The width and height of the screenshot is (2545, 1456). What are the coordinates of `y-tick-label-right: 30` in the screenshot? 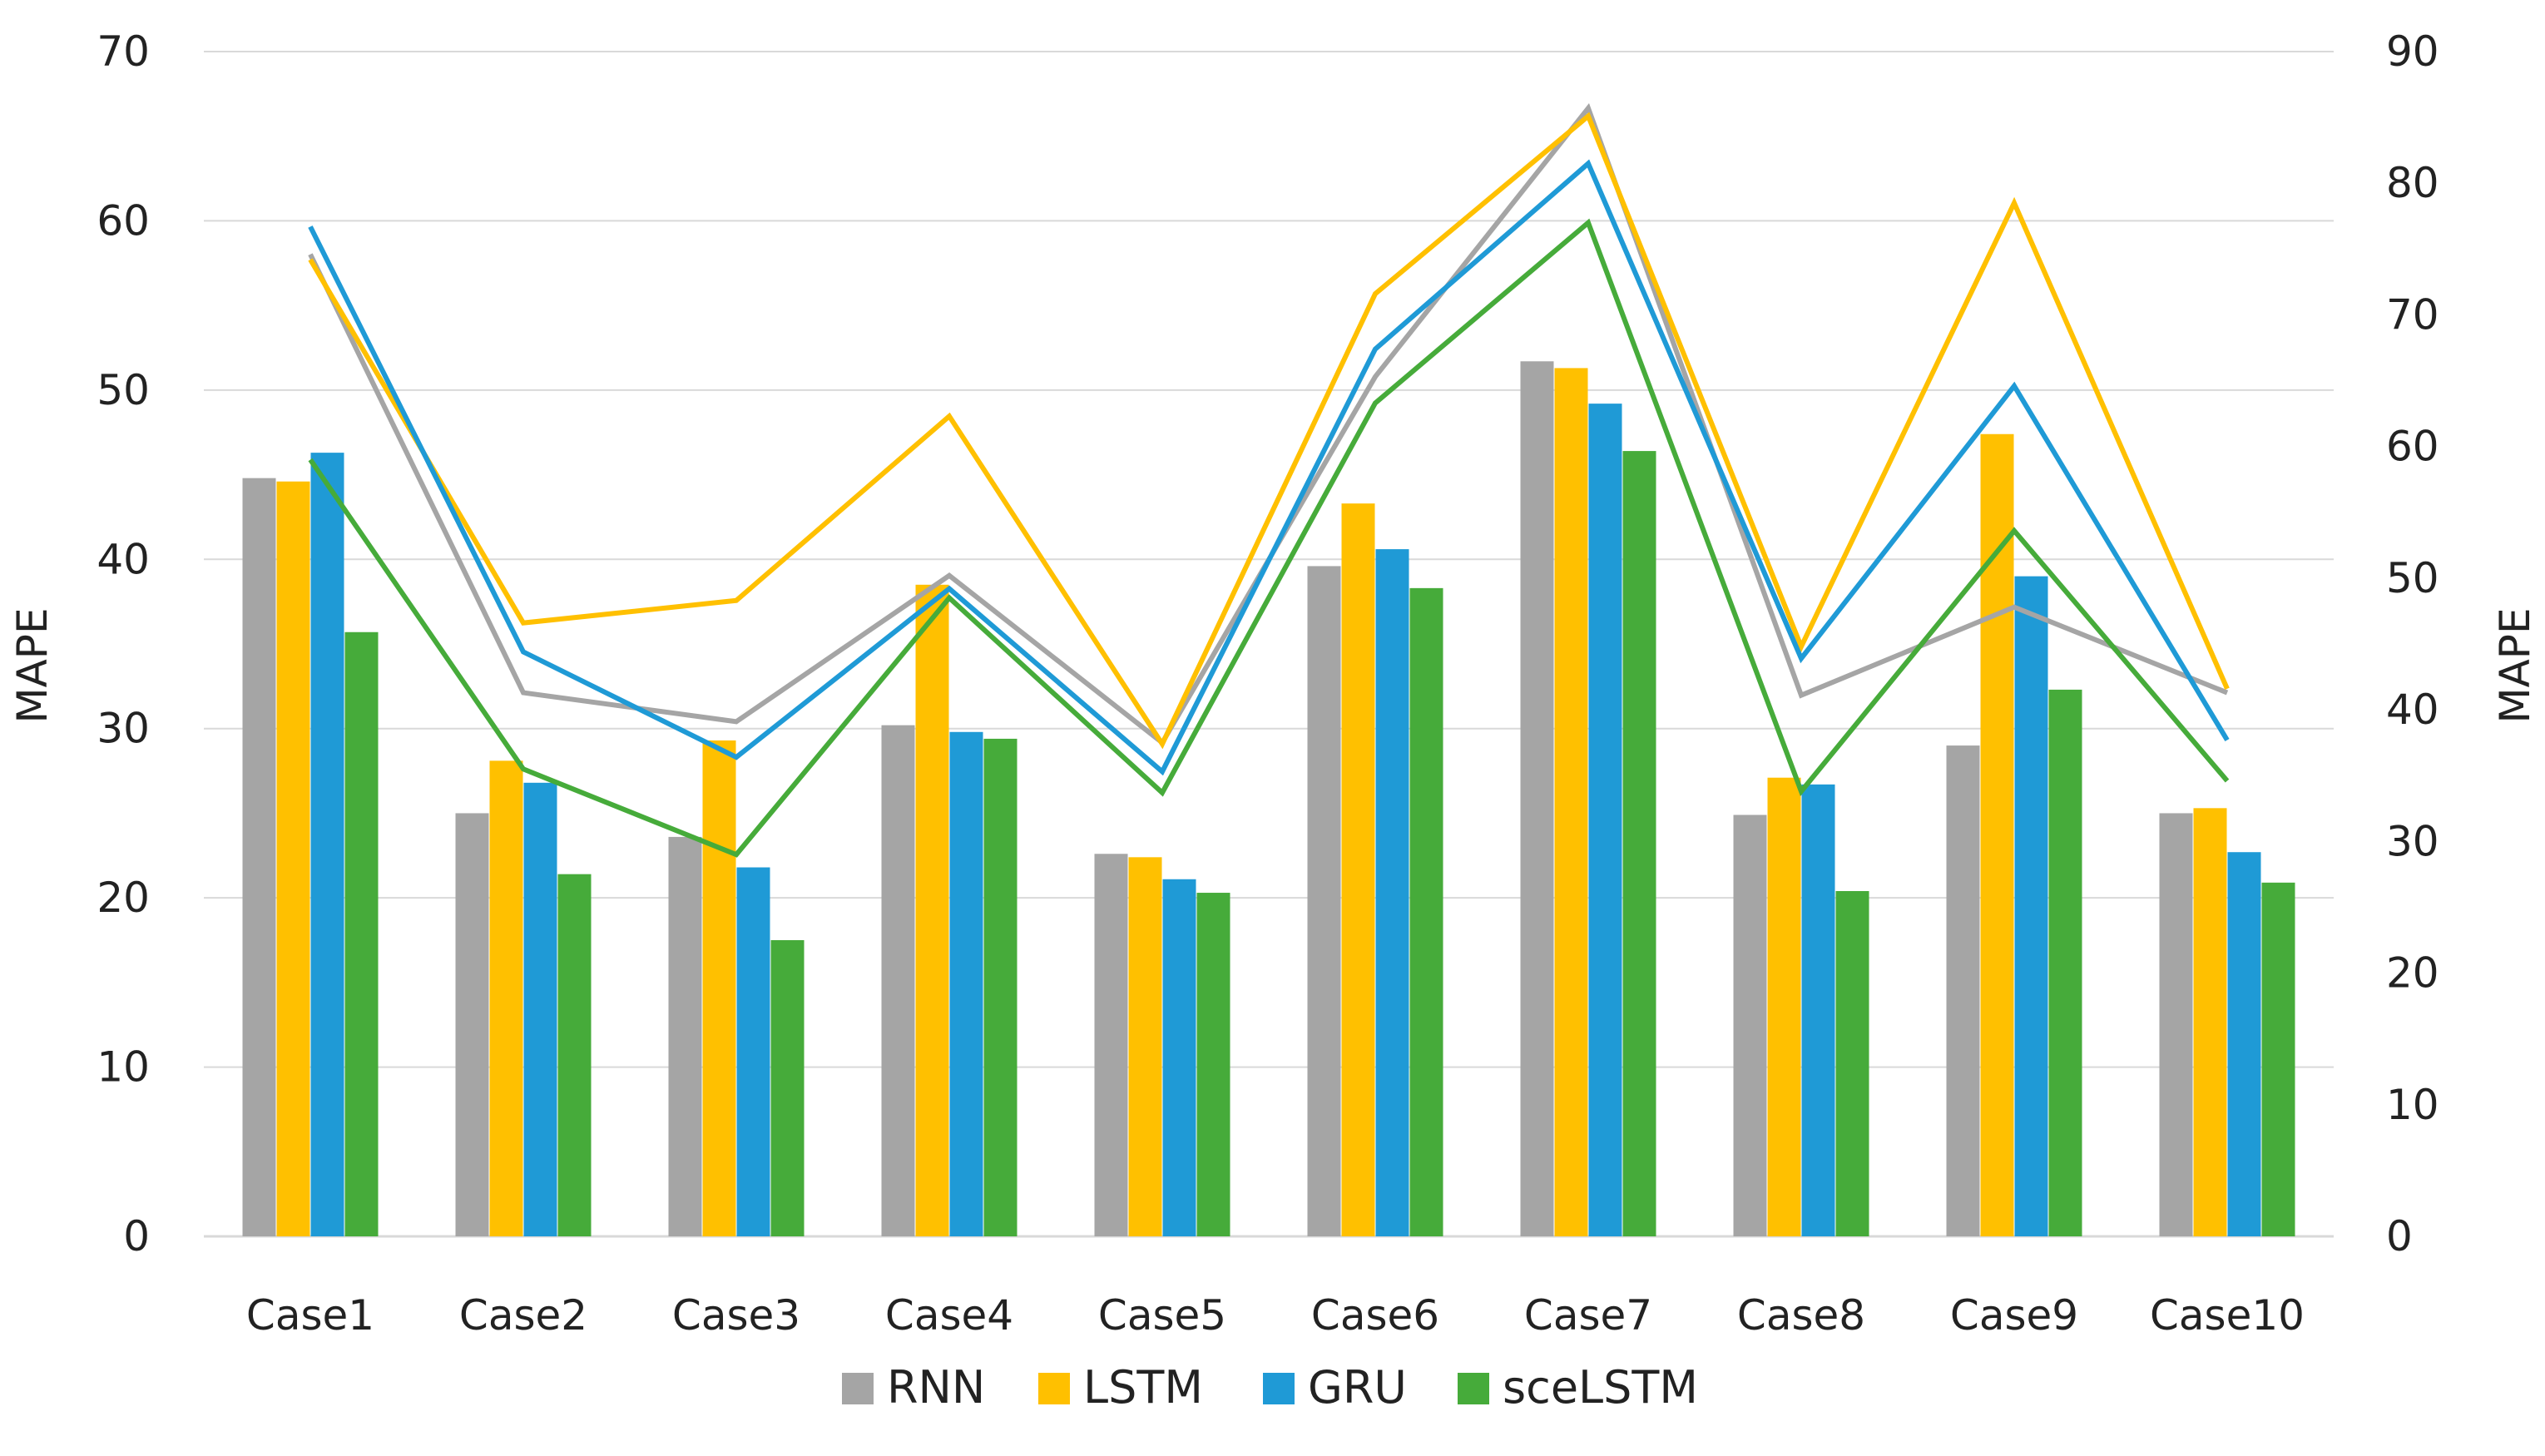 It's located at (2412, 841).